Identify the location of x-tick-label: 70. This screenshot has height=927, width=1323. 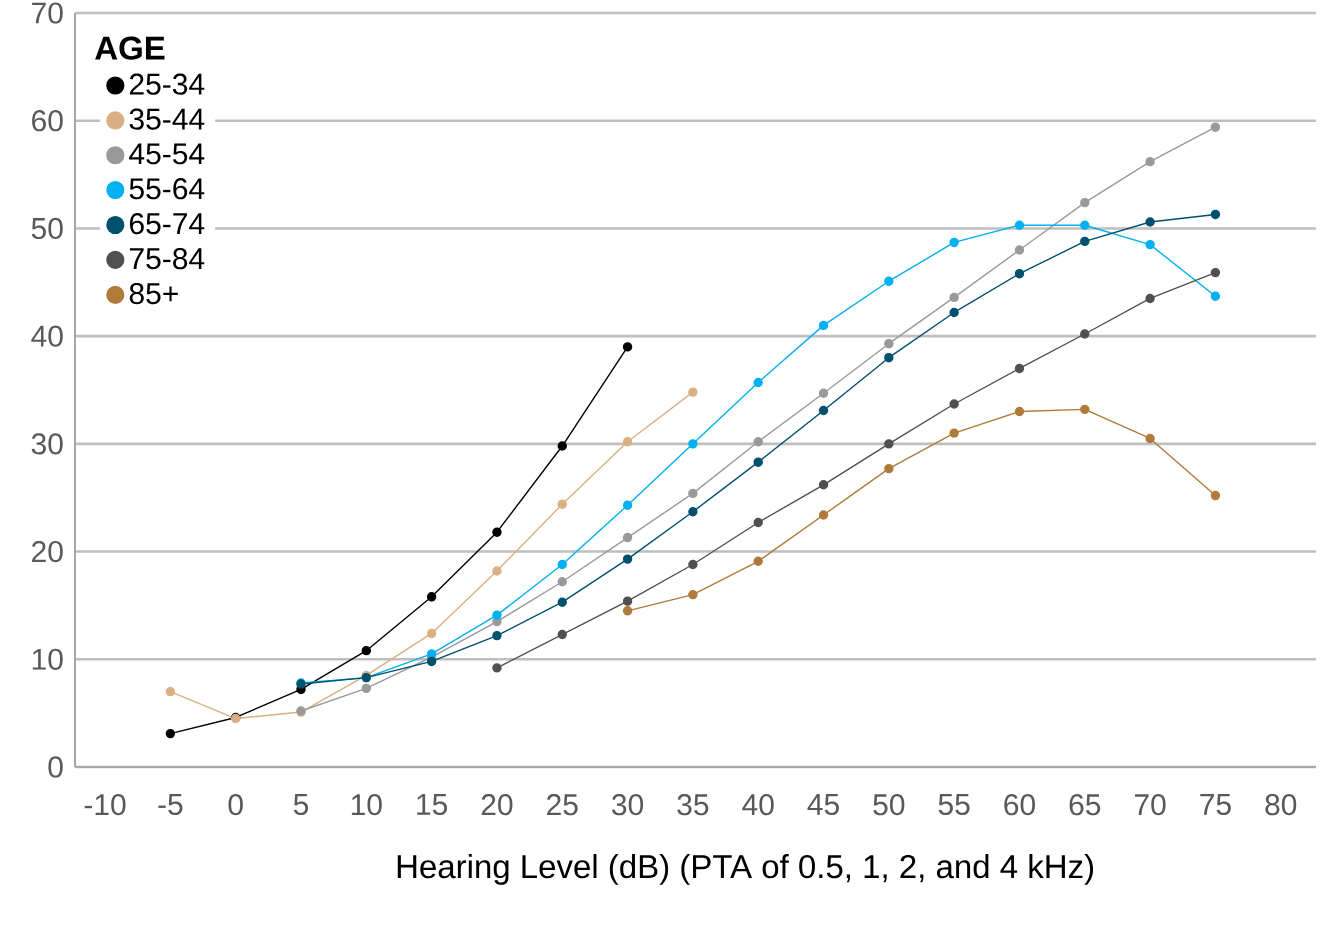
(1150, 805).